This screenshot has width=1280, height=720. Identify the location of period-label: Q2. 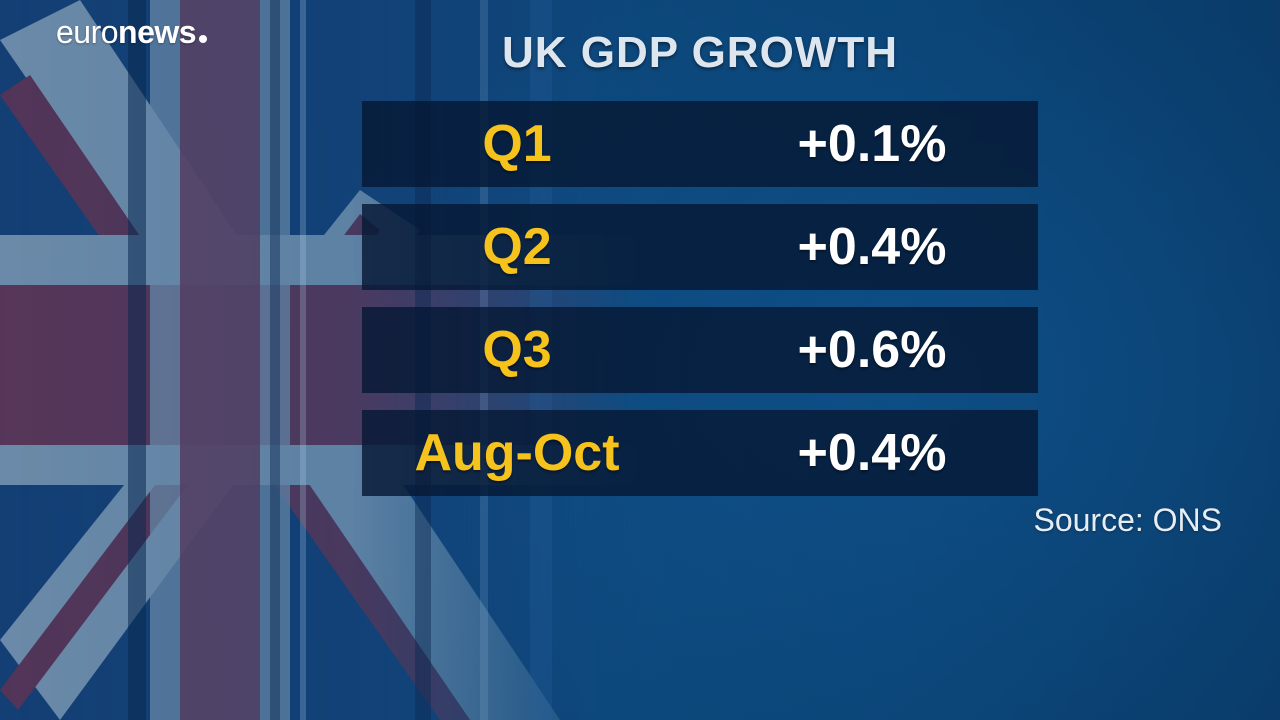
(517, 247).